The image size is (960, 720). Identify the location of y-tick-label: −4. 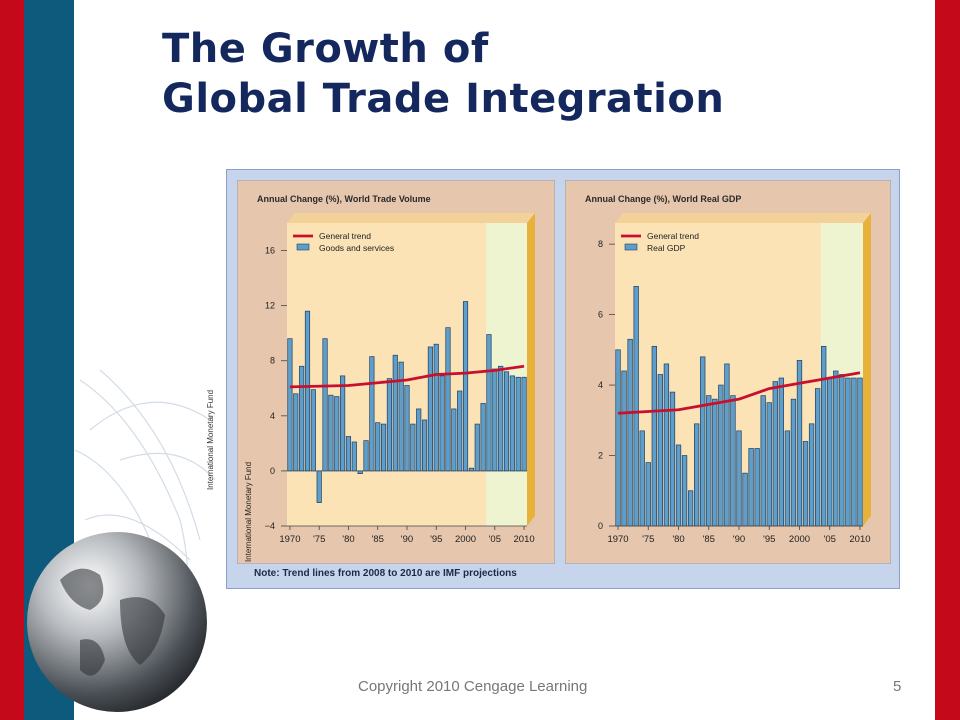
(270, 526).